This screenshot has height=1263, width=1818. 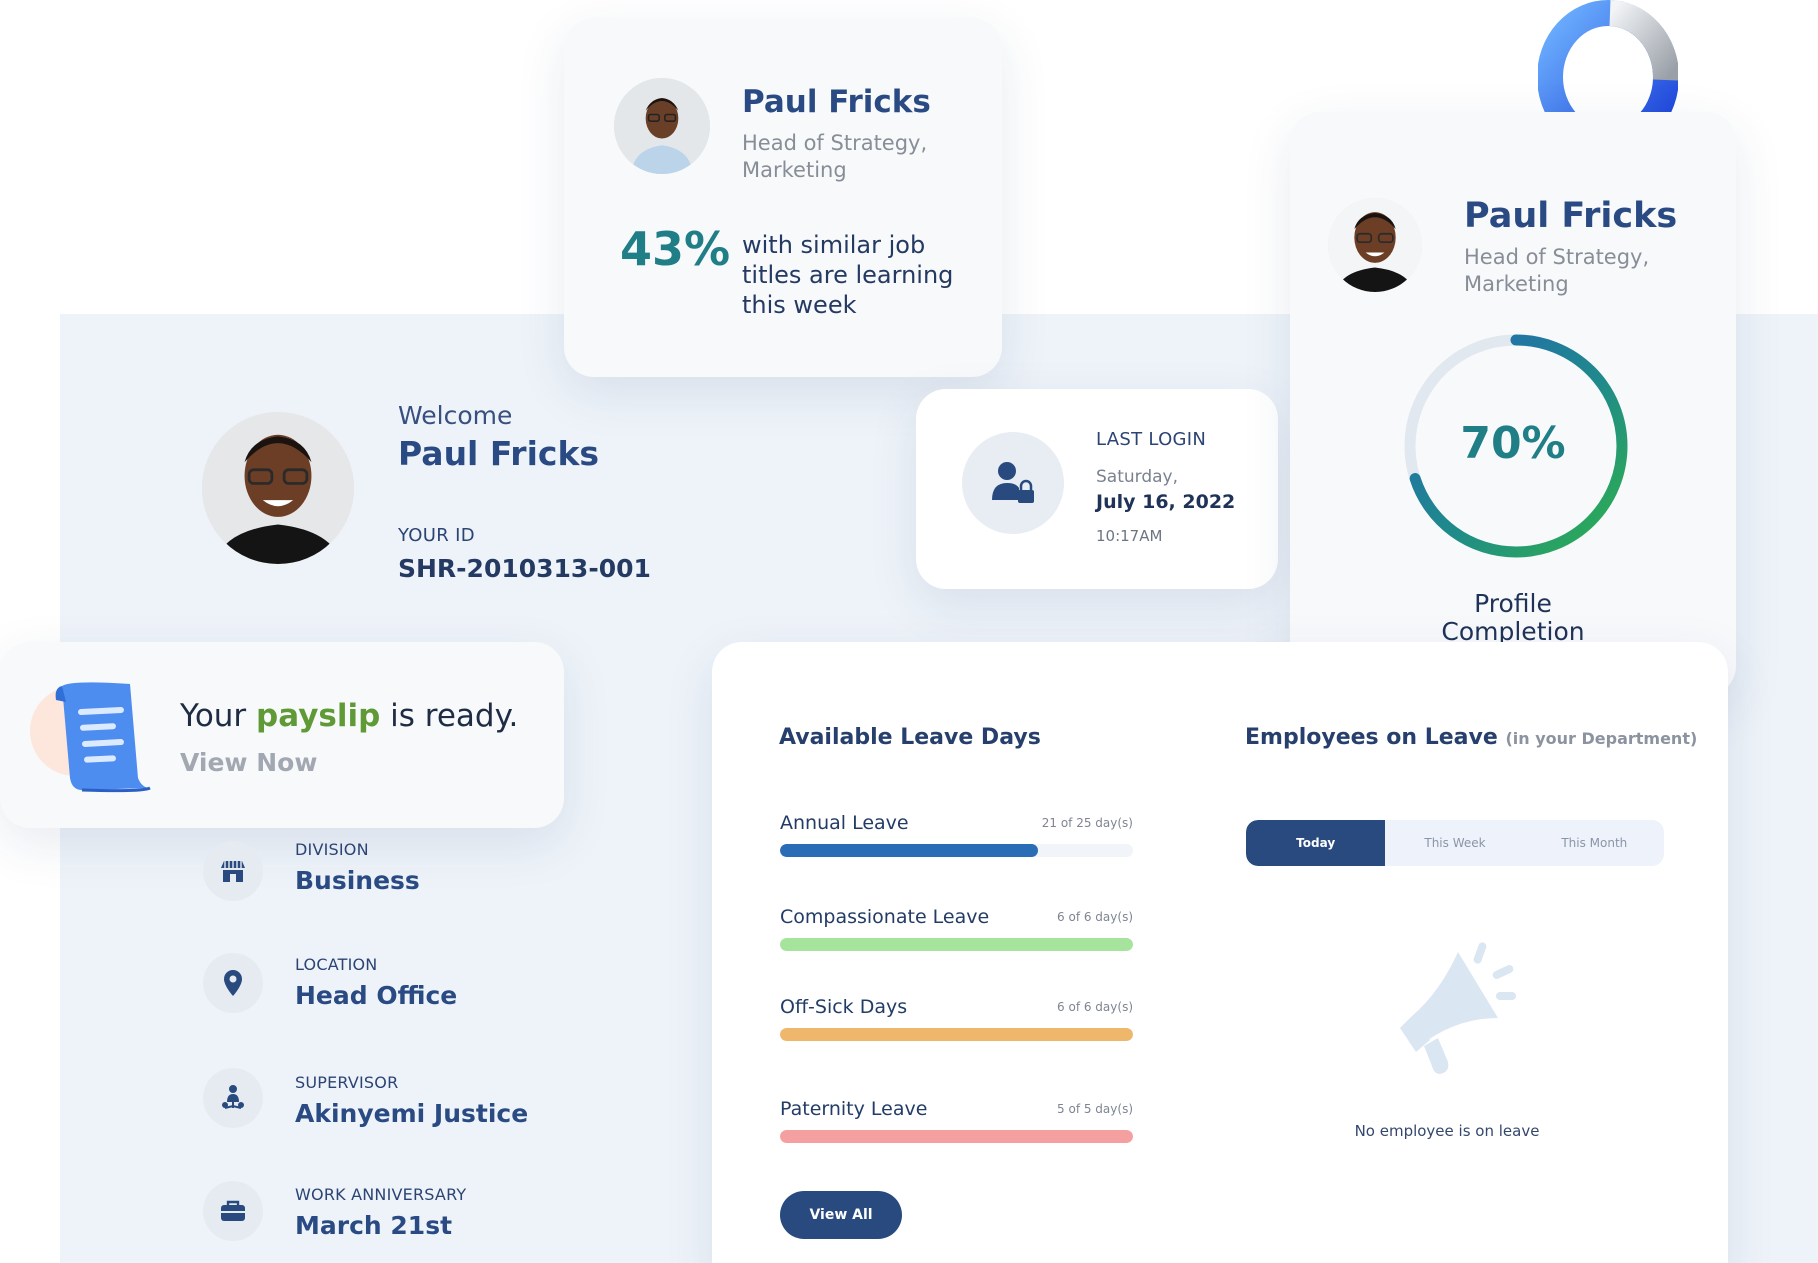 I want to click on profile-role-line-2: Marketing, so click(x=1516, y=284).